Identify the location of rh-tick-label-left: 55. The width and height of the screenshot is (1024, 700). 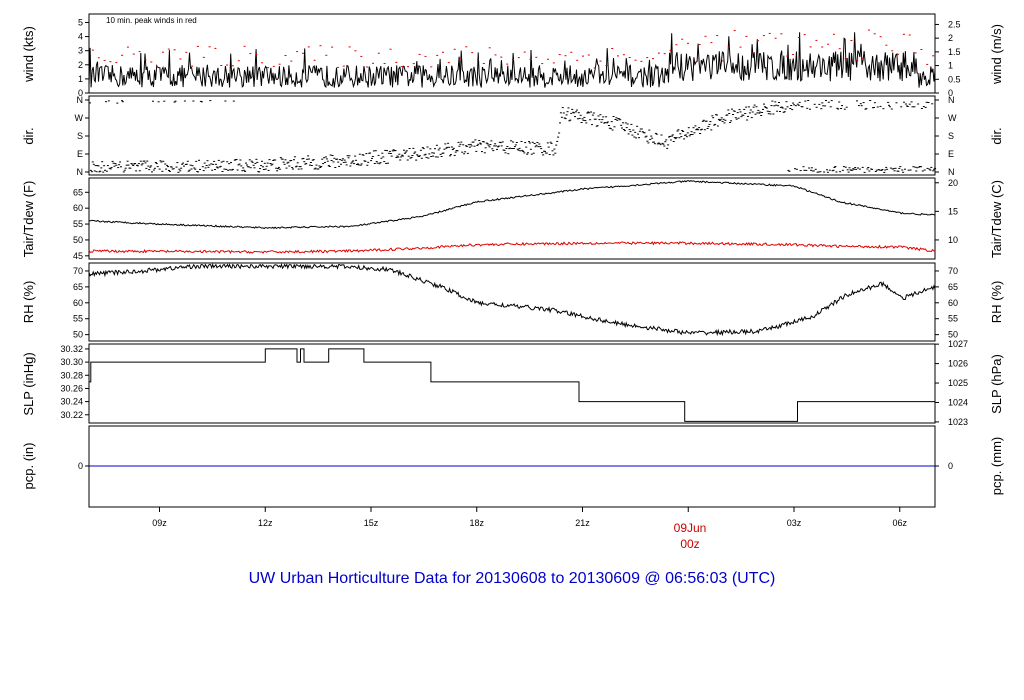
(78, 319).